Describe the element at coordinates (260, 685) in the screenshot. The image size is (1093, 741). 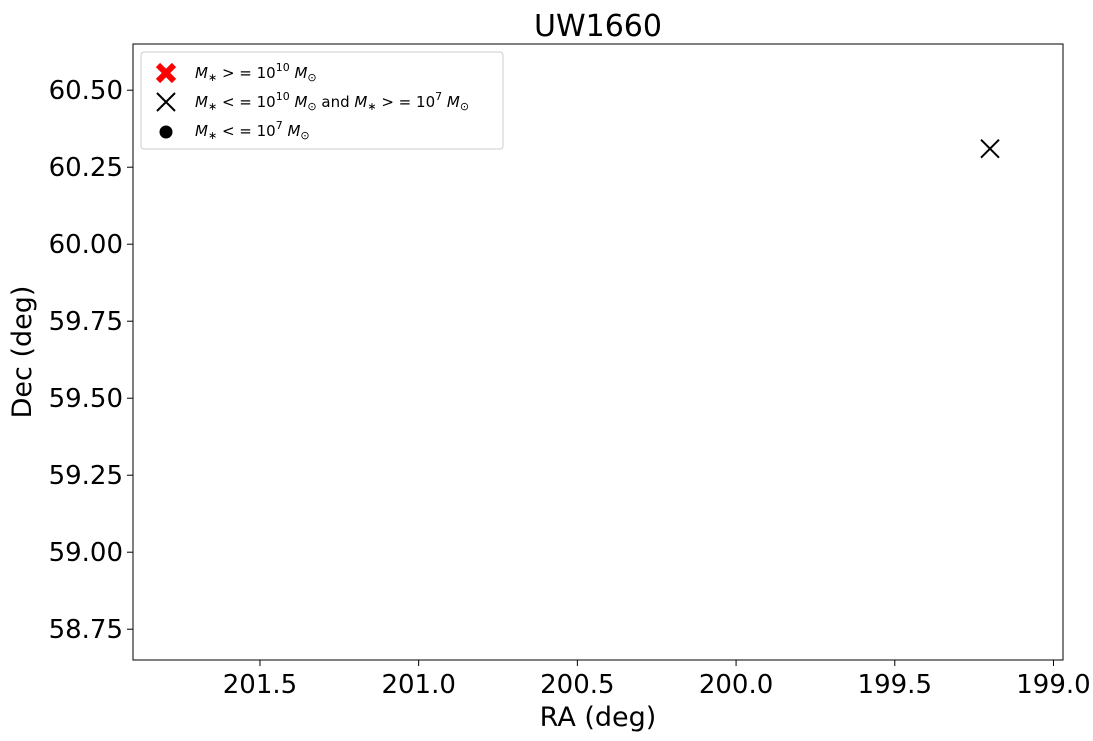
I see `x-tick-label: 201.5` at that location.